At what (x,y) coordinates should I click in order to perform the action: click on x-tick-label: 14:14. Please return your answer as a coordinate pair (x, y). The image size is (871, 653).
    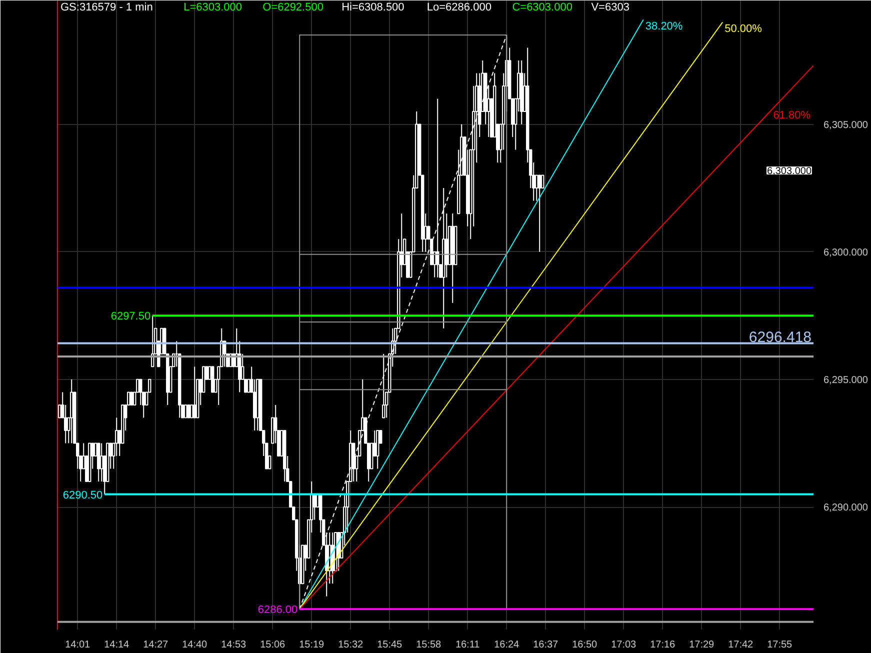
    Looking at the image, I should click on (117, 645).